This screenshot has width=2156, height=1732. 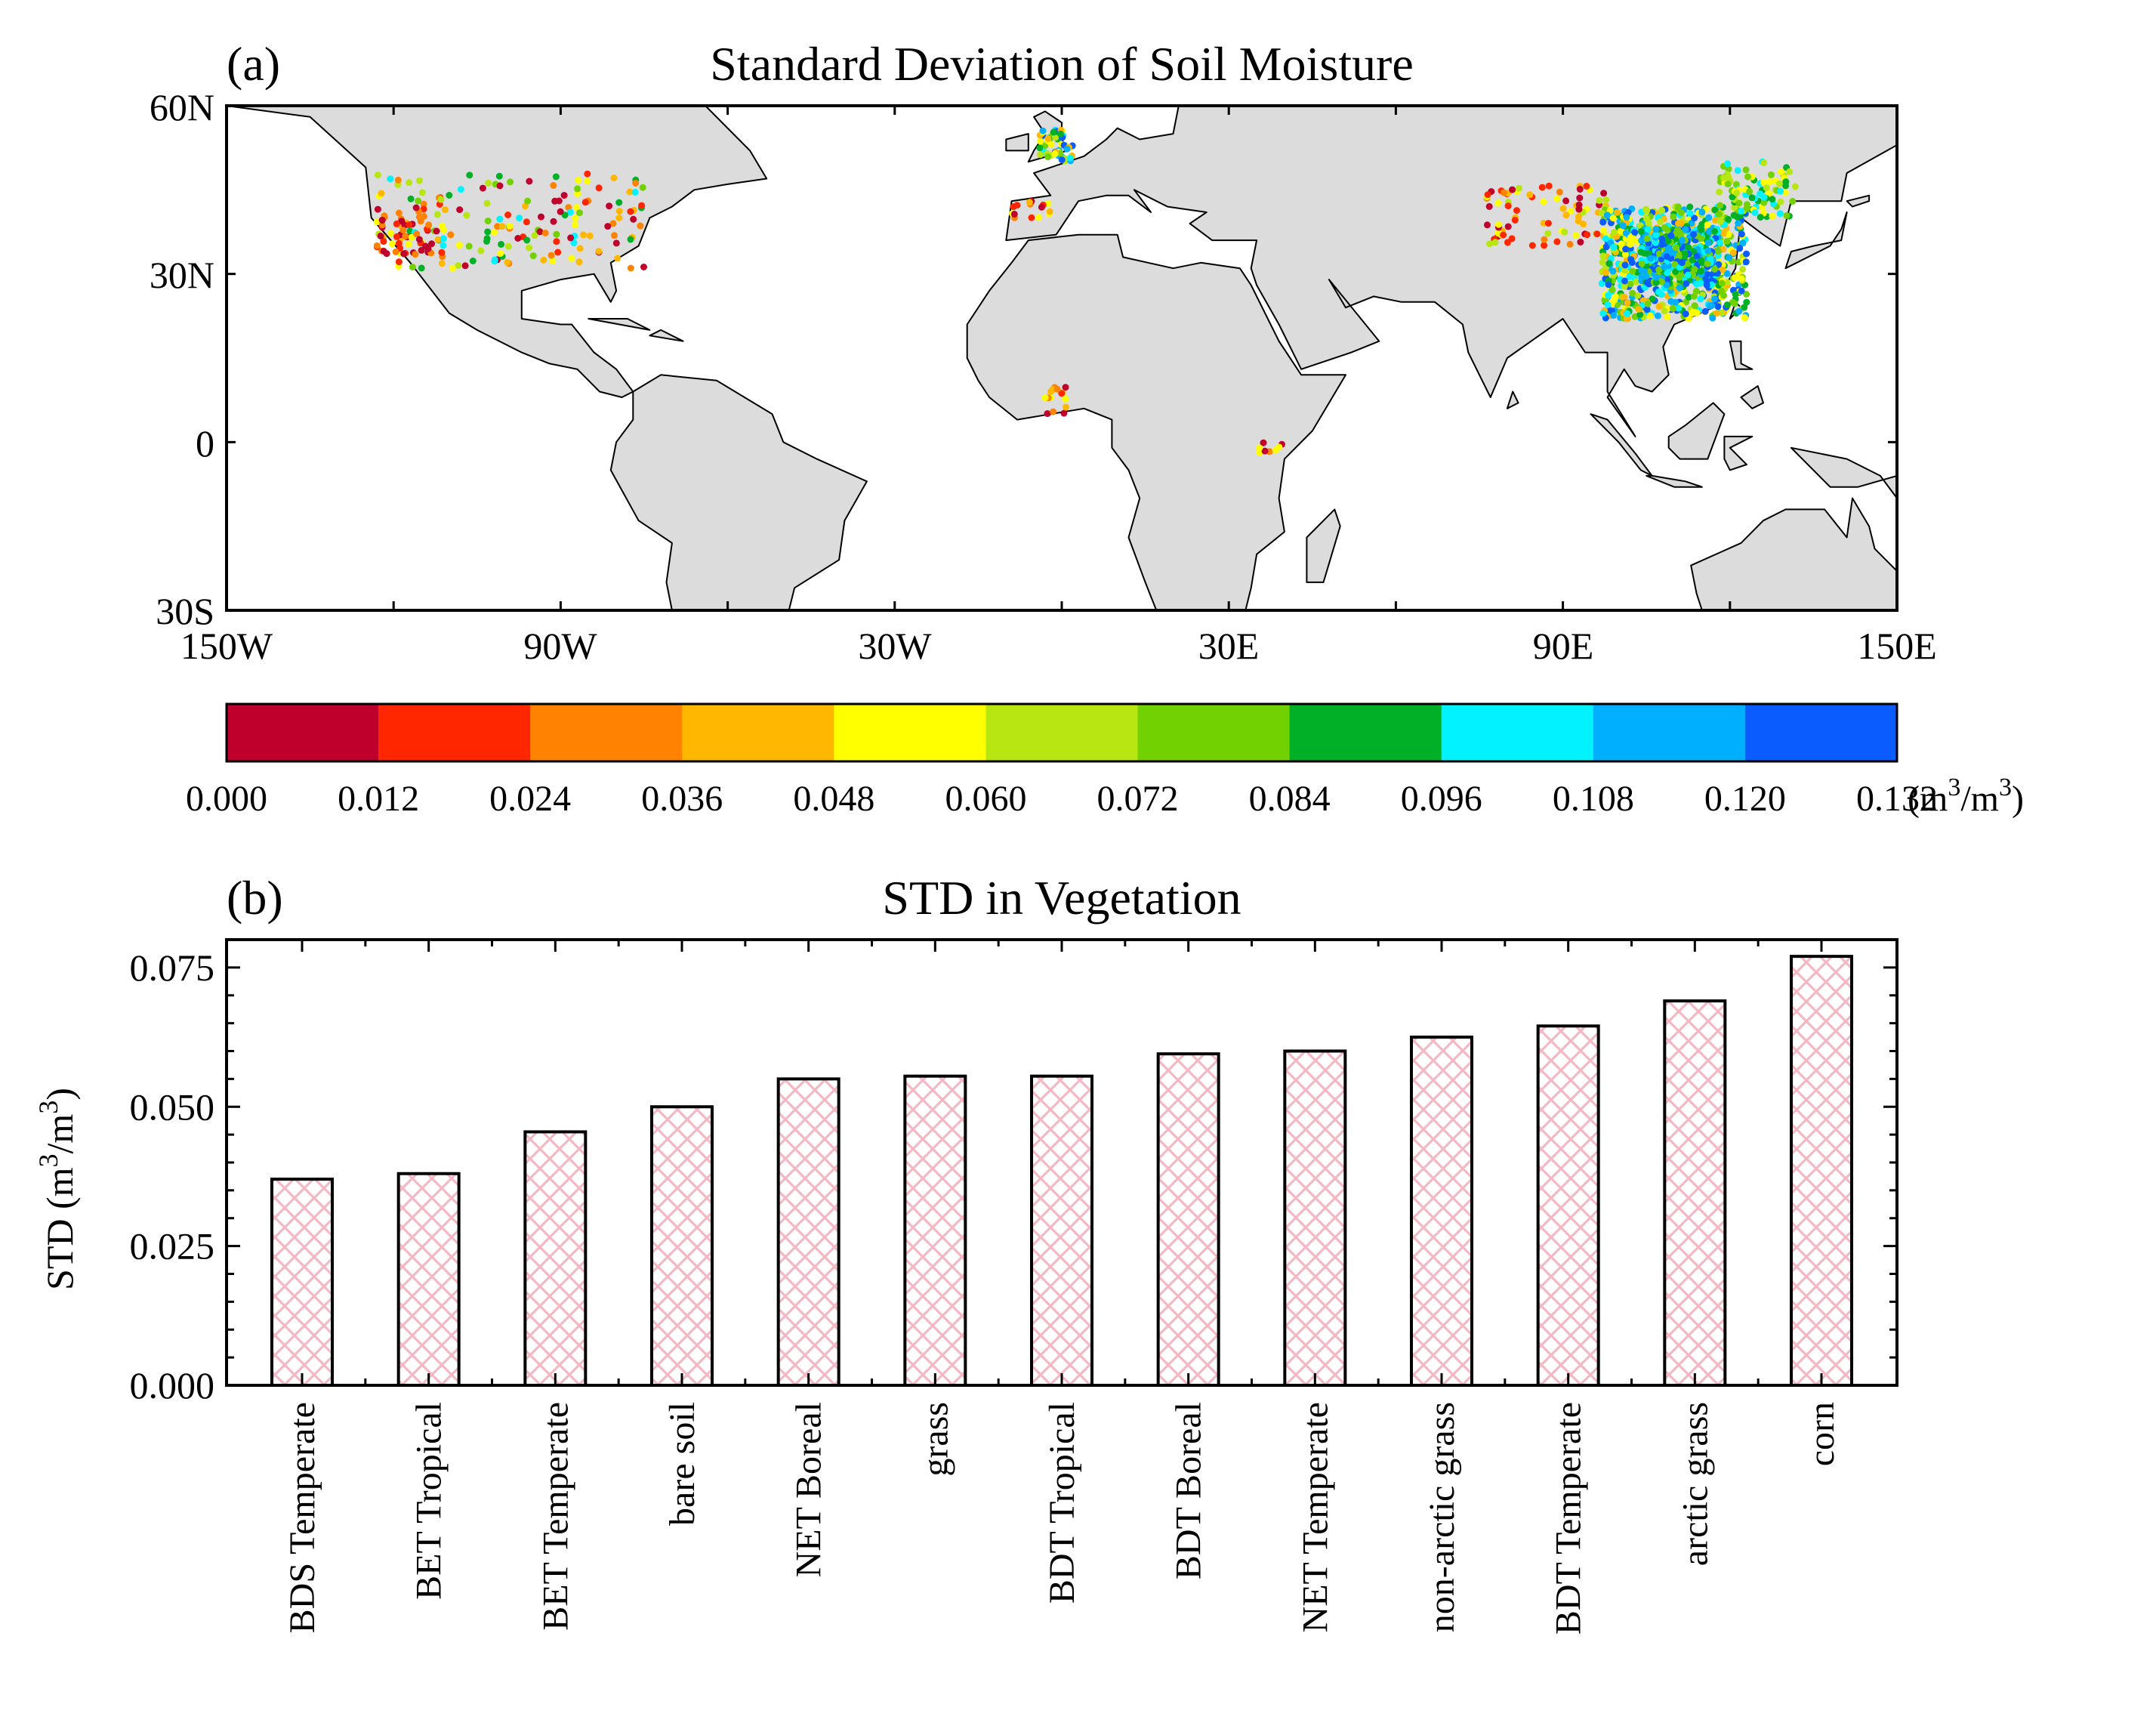 What do you see at coordinates (682, 799) in the screenshot?
I see `colorbar-tick-label: 0.036` at bounding box center [682, 799].